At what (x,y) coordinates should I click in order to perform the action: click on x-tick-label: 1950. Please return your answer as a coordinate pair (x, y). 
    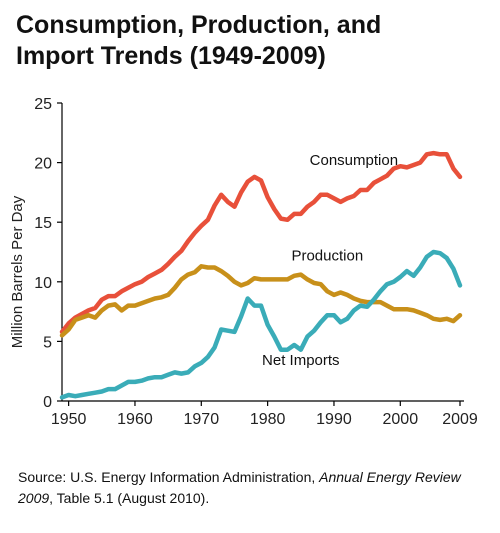
    Looking at the image, I should click on (69, 419).